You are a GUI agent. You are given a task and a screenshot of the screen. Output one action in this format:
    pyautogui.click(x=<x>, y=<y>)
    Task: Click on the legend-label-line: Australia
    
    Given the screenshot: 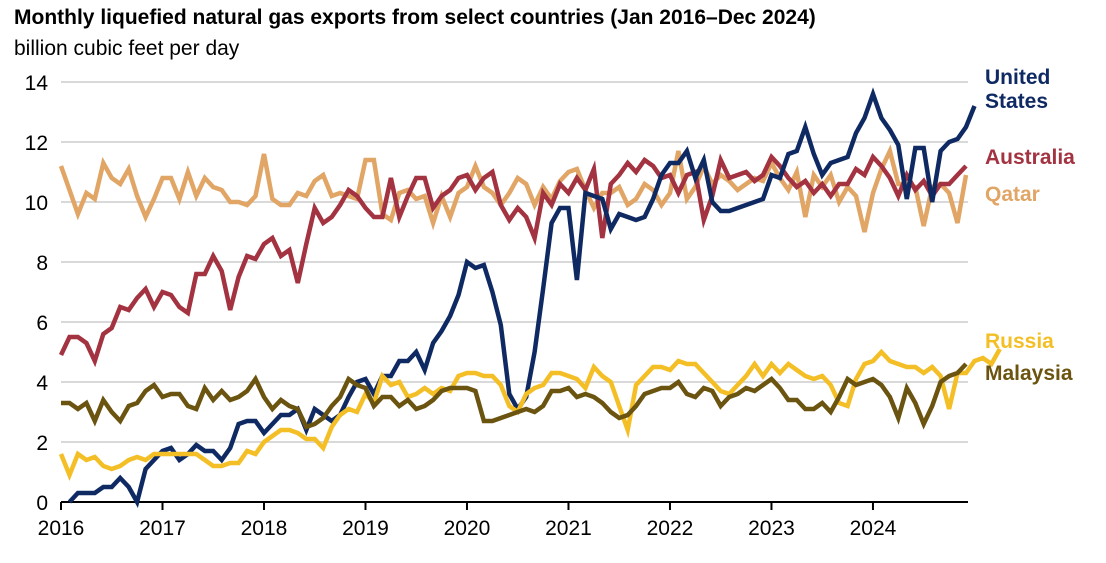 What is the action you would take?
    pyautogui.click(x=1030, y=157)
    